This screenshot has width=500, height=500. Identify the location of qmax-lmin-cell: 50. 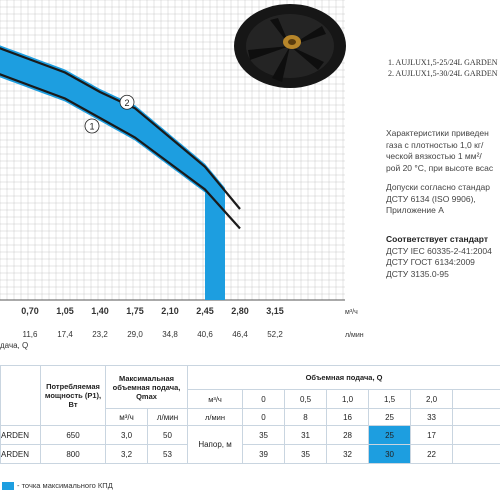
(167, 435).